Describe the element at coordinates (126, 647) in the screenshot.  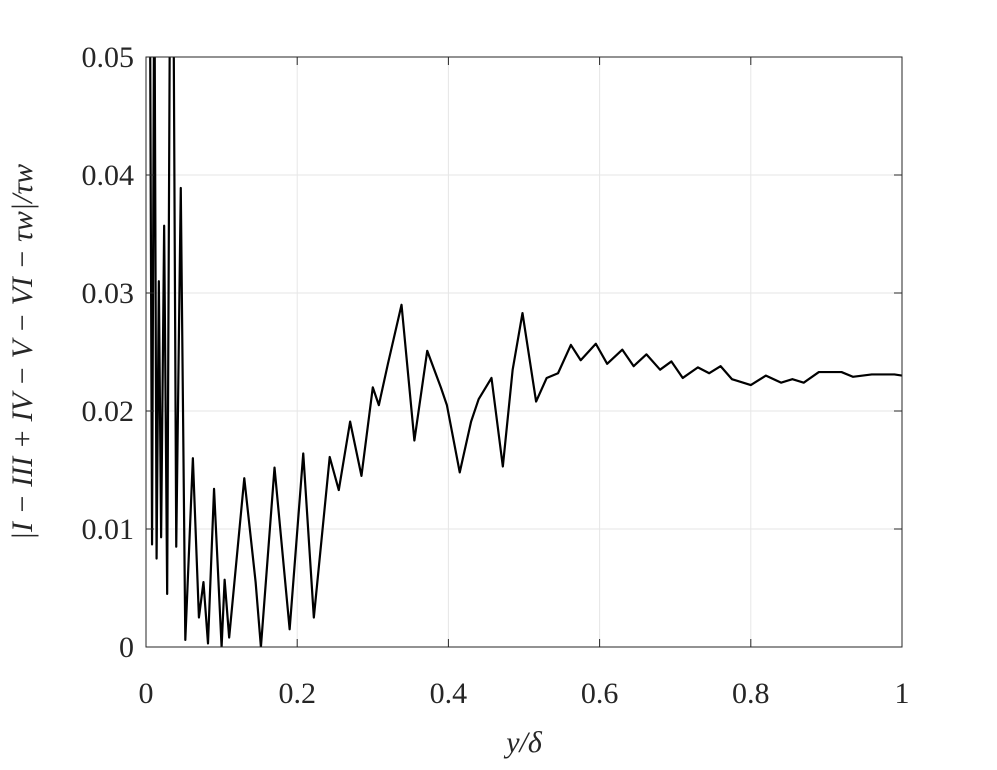
I see `y-tick-label: 0` at that location.